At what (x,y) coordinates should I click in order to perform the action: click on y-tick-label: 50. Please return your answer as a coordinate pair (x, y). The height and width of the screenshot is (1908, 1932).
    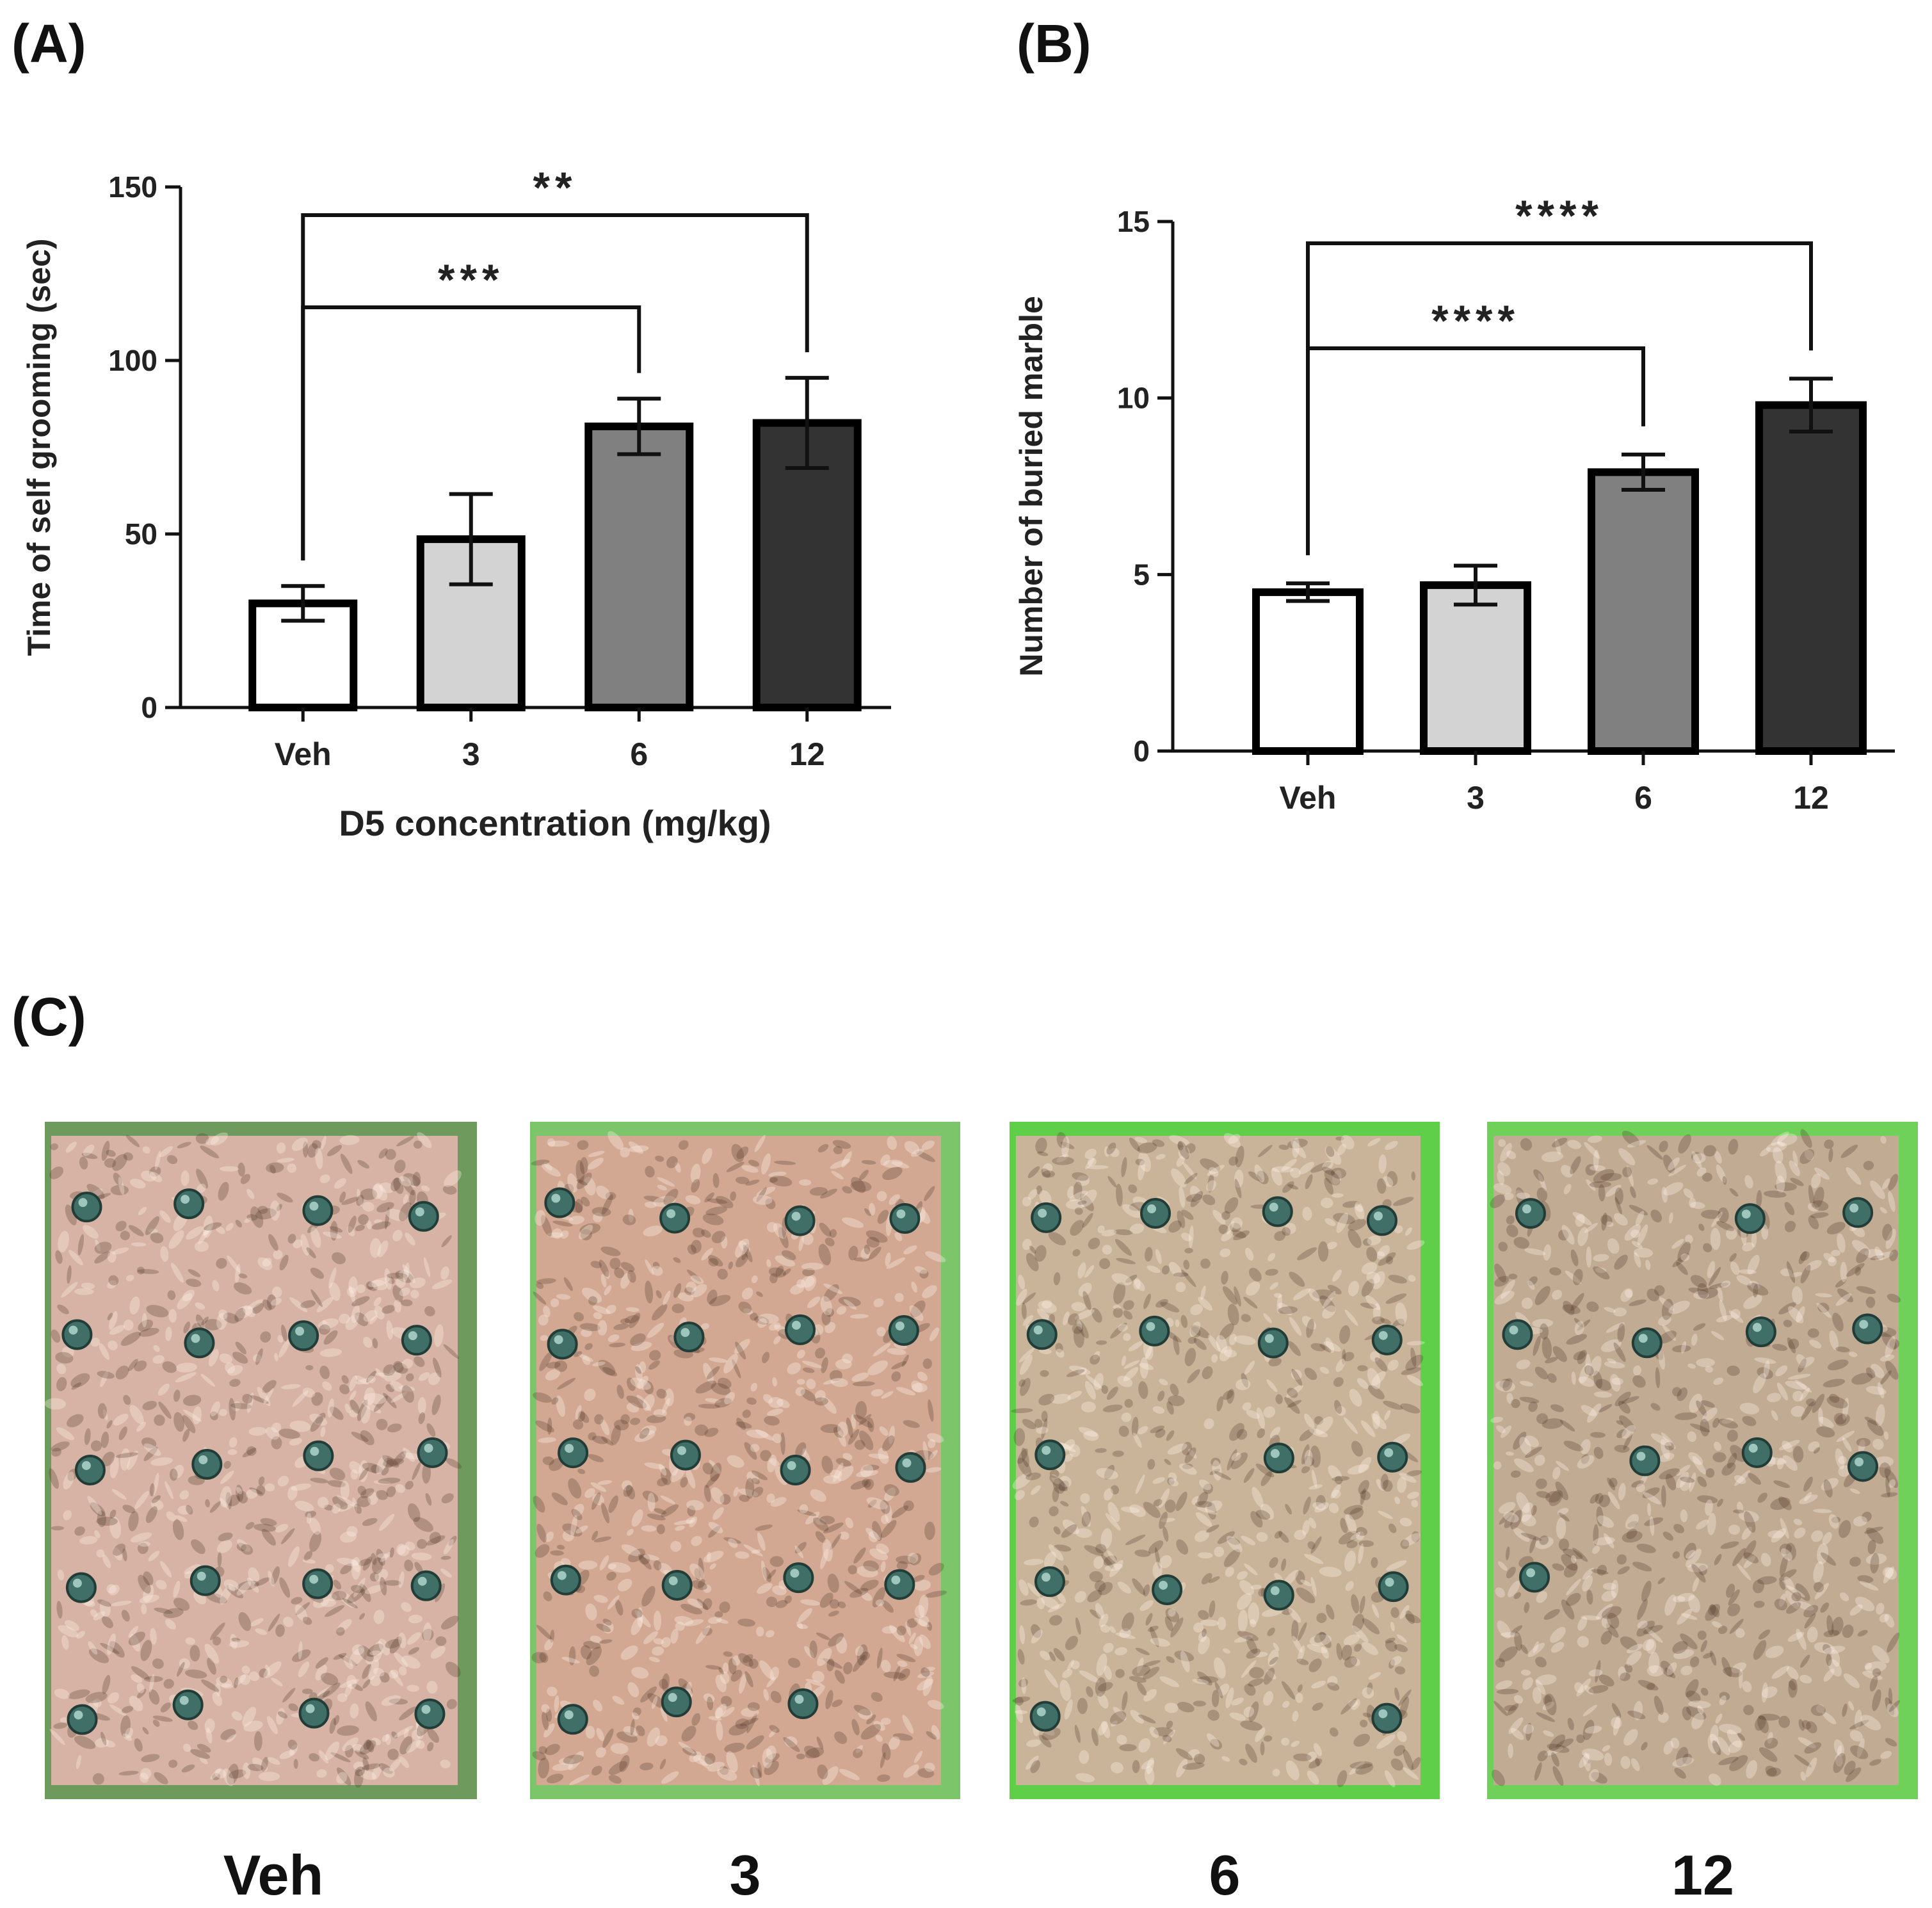
    Looking at the image, I should click on (141, 534).